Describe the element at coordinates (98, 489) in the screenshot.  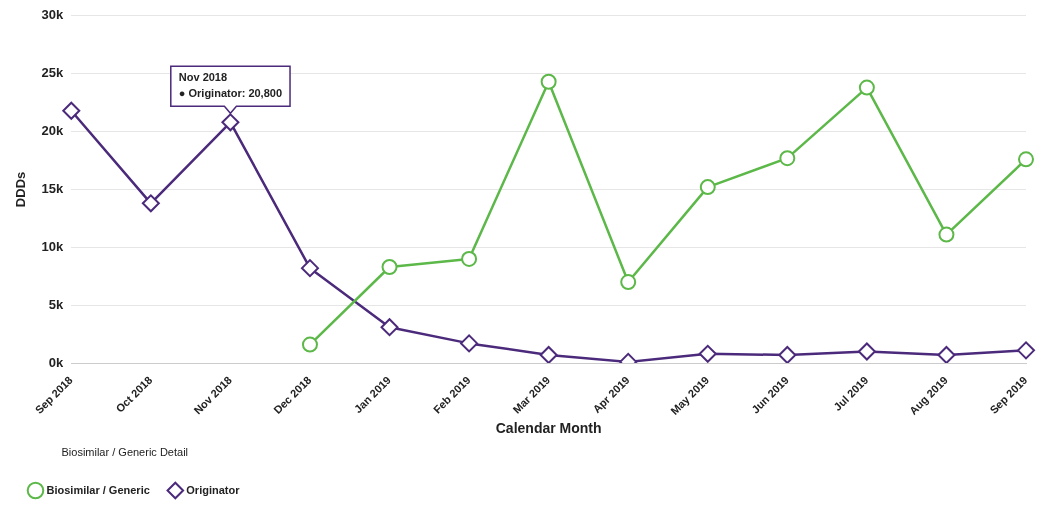
I see `legend-label: Biosimilar / Generic` at that location.